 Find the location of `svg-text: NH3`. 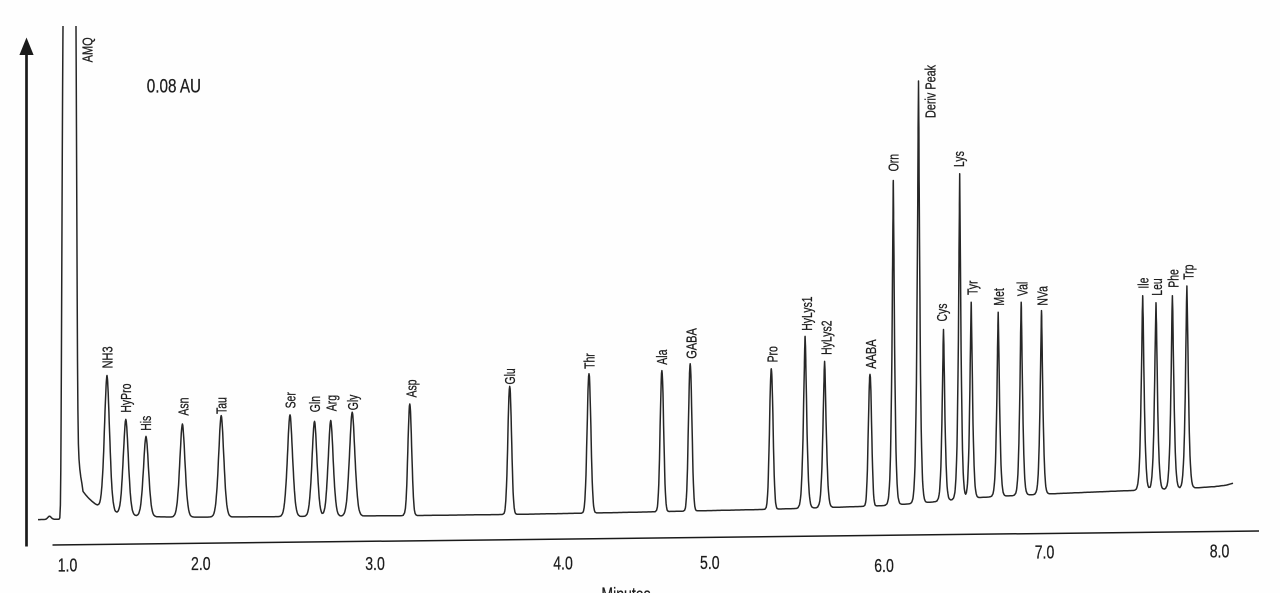

svg-text: NH3 is located at coordinates (107, 357).